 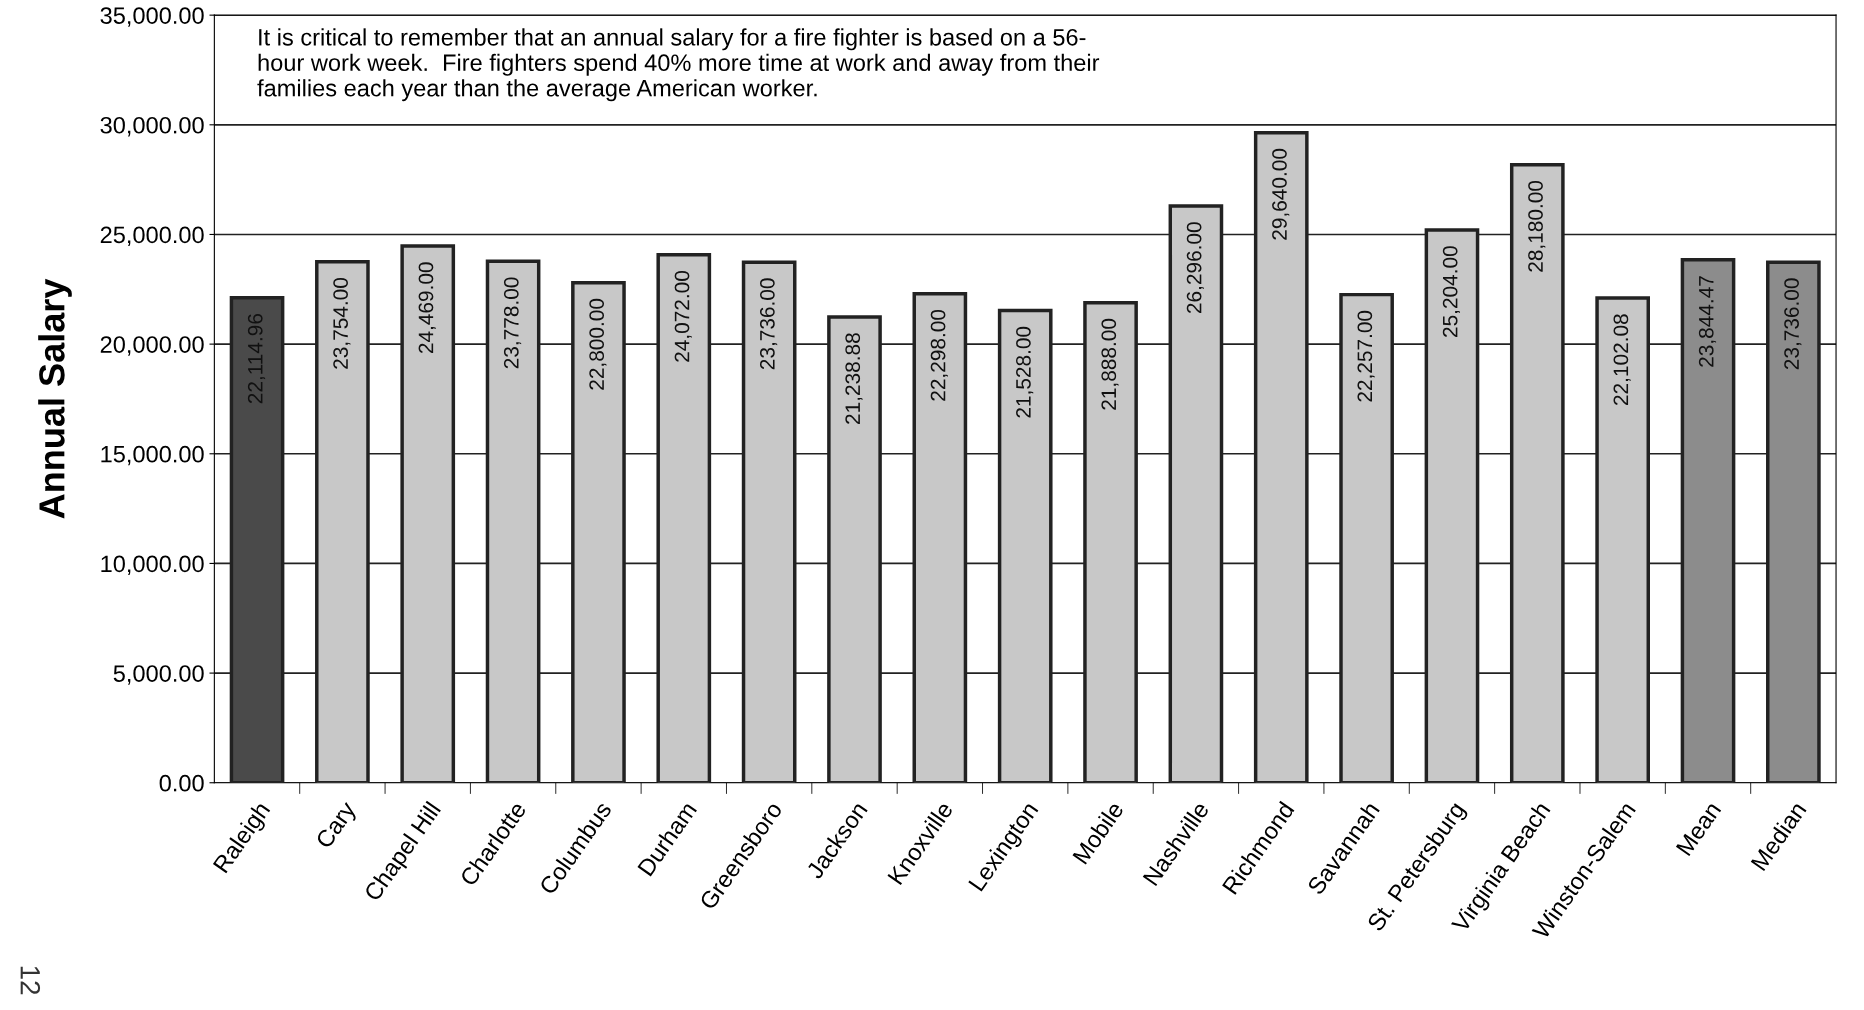 What do you see at coordinates (152, 455) in the screenshot?
I see `y-tick-label: 15,000.00` at bounding box center [152, 455].